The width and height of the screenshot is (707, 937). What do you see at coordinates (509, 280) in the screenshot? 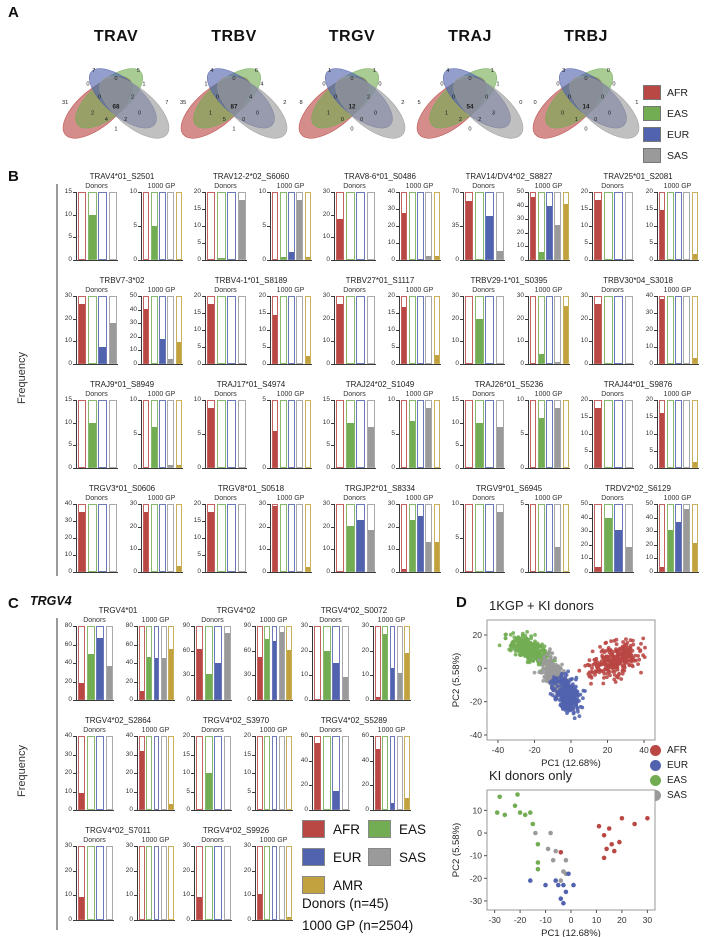
I see `allele-chart-title: TRBV29-1*01_S0395` at bounding box center [509, 280].